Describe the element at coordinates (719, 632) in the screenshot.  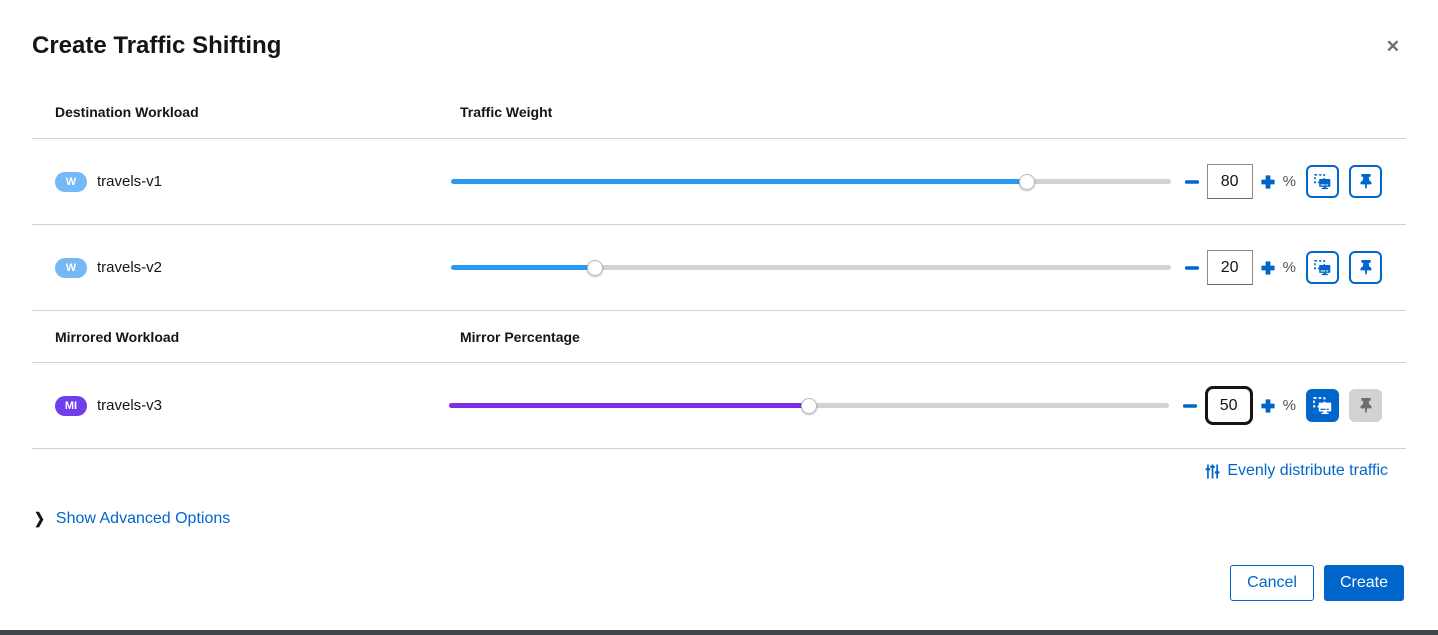
I see `bottom-bar` at that location.